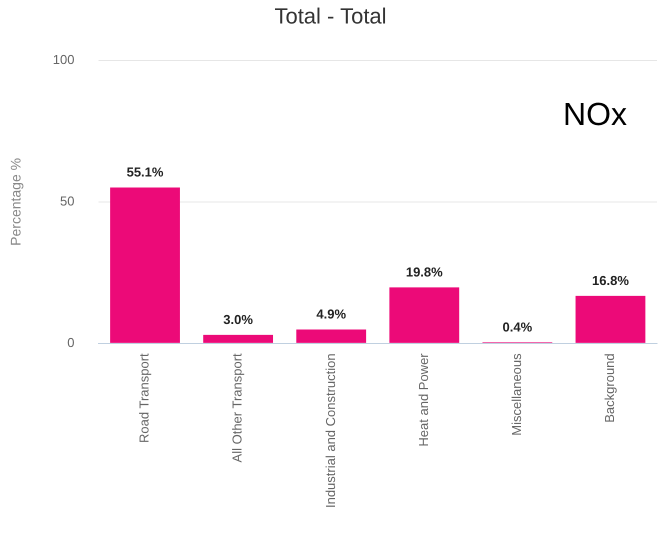  Describe the element at coordinates (63, 59) in the screenshot. I see `y-tick-label: 100` at that location.